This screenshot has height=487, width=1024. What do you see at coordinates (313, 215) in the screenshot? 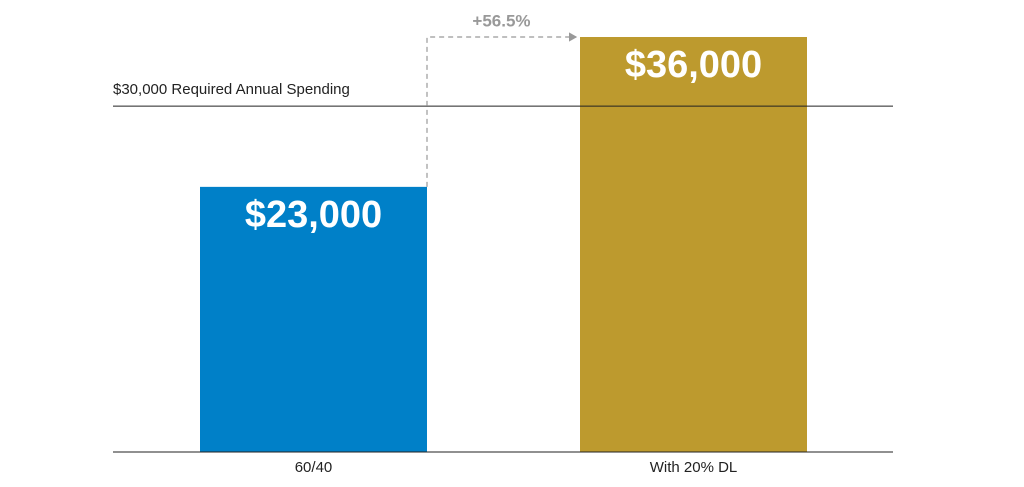
I see `value-label: $23,000` at bounding box center [313, 215].